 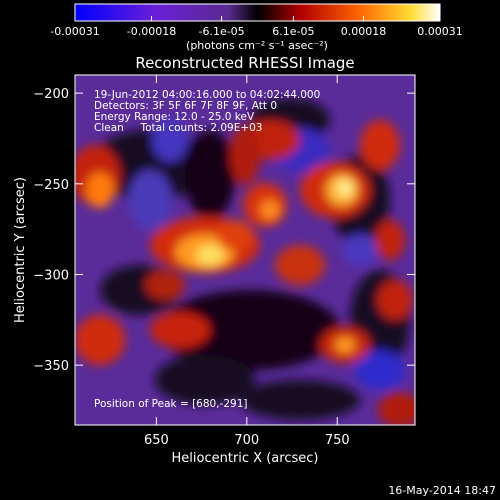 What do you see at coordinates (257, 45) in the screenshot?
I see `colorbar-unit-label: (photons cm⁻² s⁻¹ asec⁻²)` at bounding box center [257, 45].